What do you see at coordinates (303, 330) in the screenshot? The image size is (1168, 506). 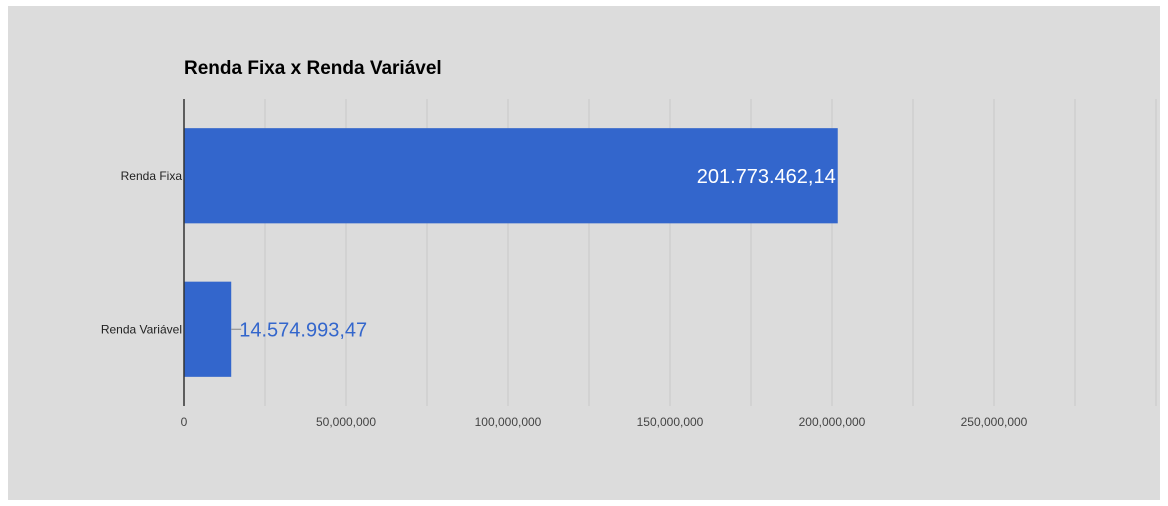 I see `data-label: 14.574.993,47` at bounding box center [303, 330].